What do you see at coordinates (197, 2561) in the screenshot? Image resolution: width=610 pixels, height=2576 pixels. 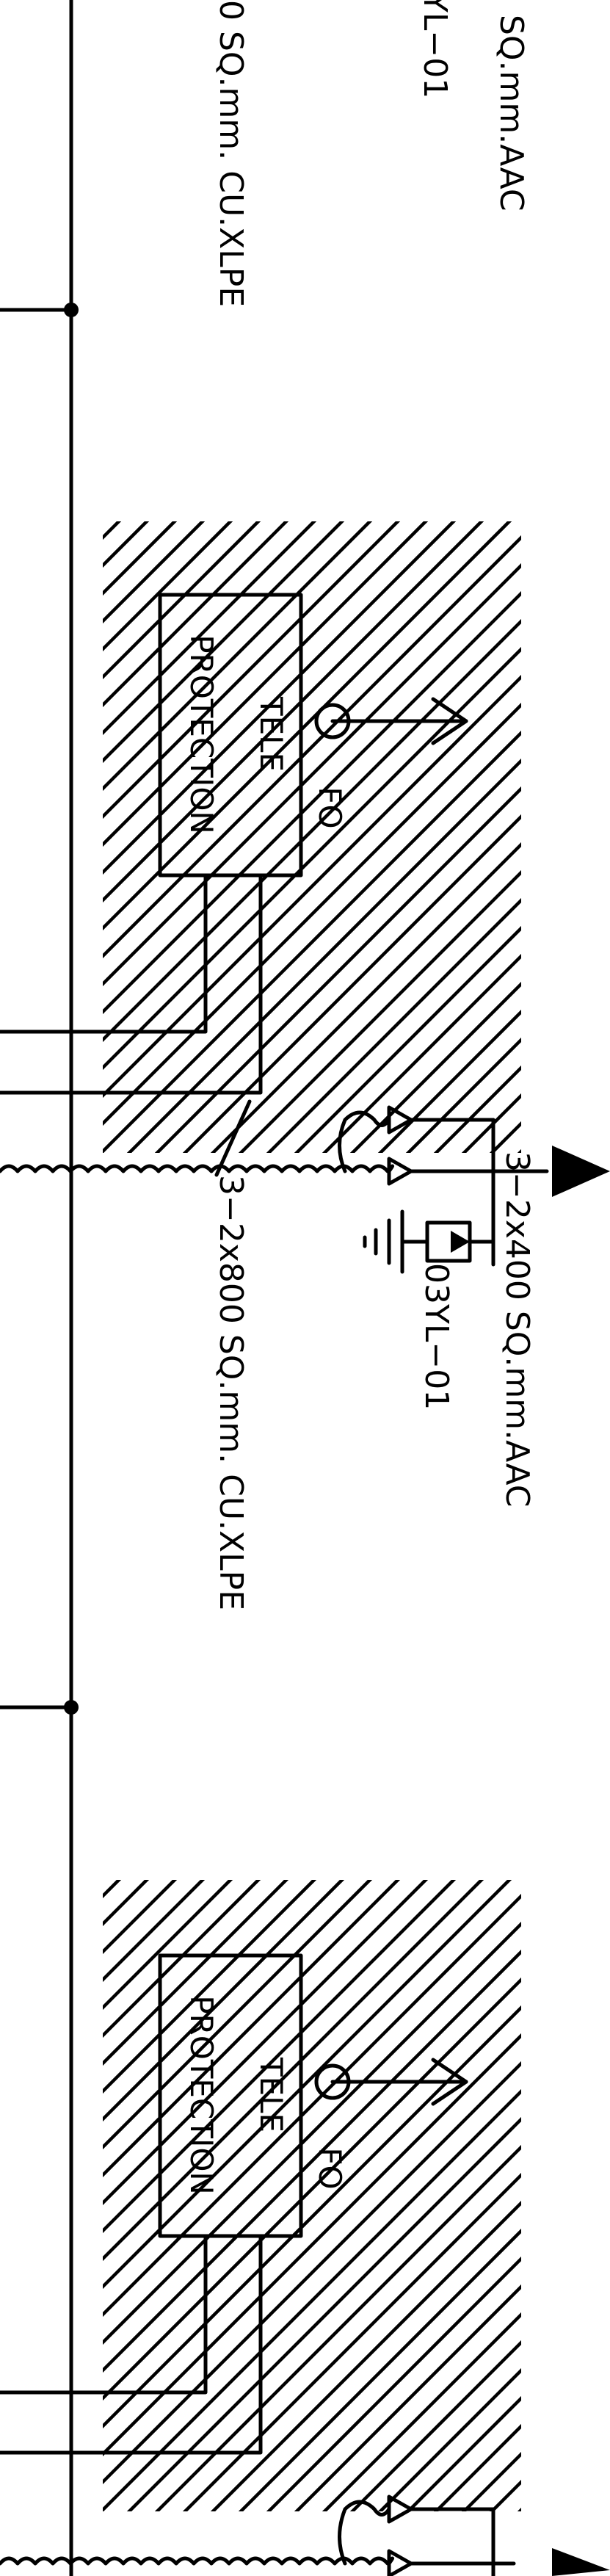 I see `cable-wavy-line-bottom` at bounding box center [197, 2561].